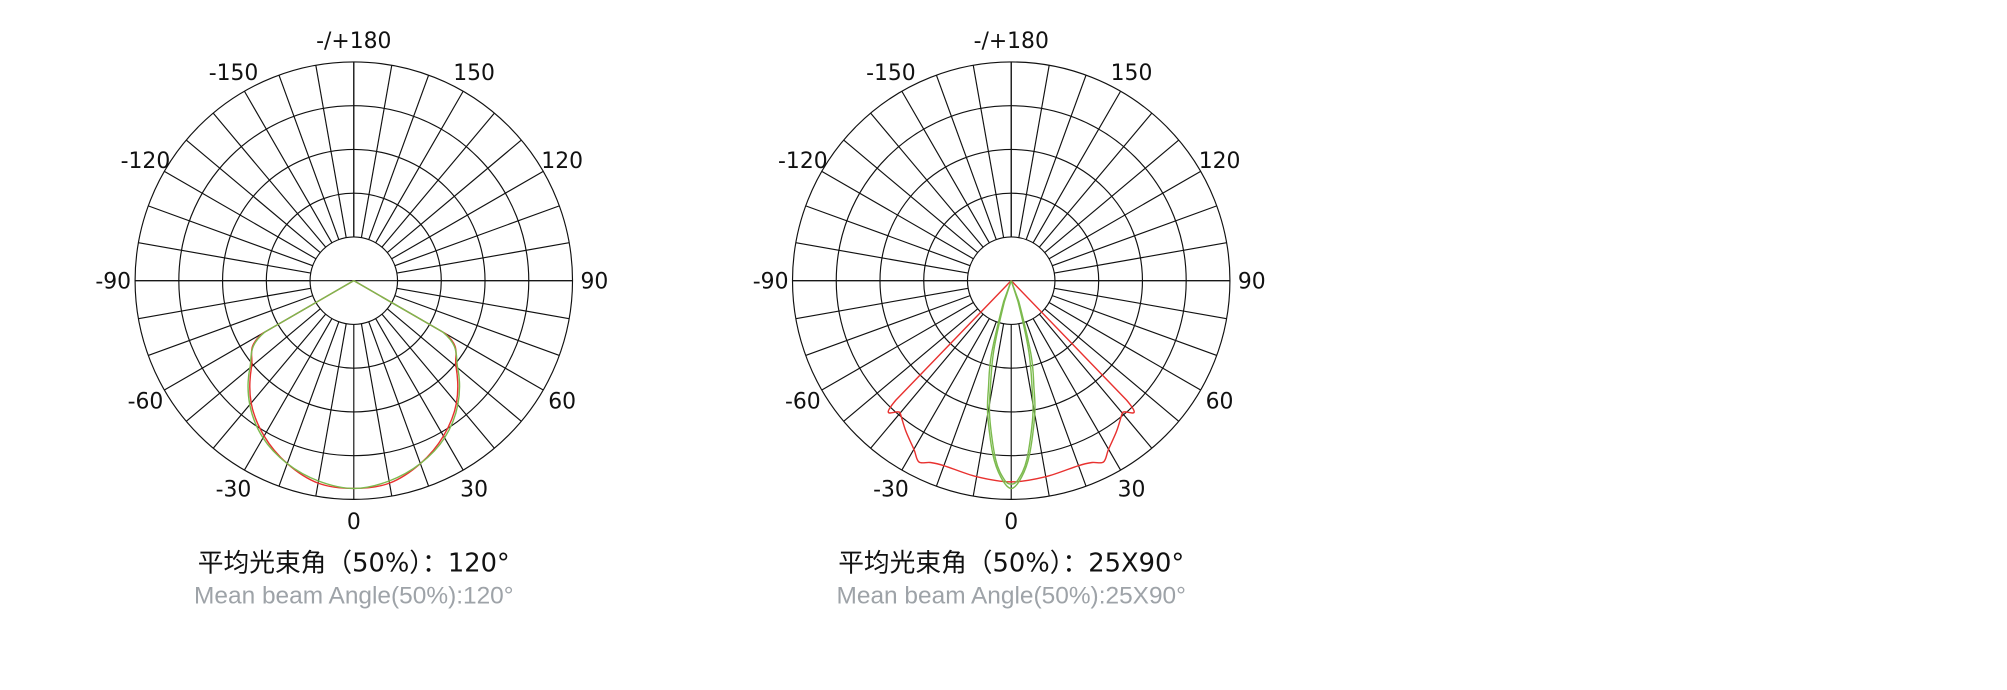 The image size is (2007, 690). Describe the element at coordinates (1011, 563) in the screenshot. I see `beam-angle-title: 平均光束角（50%）：25X90°` at that location.